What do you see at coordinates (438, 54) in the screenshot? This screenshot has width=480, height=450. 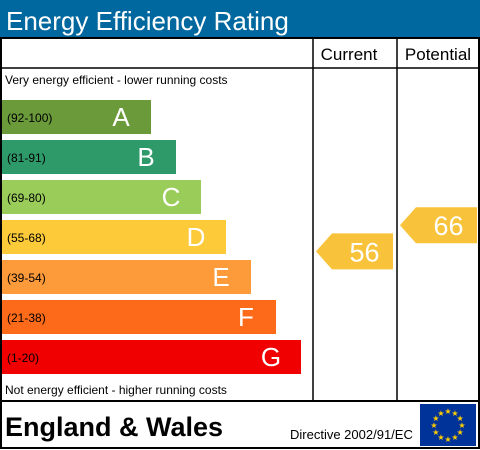 I see `potential-column-header: Potential` at bounding box center [438, 54].